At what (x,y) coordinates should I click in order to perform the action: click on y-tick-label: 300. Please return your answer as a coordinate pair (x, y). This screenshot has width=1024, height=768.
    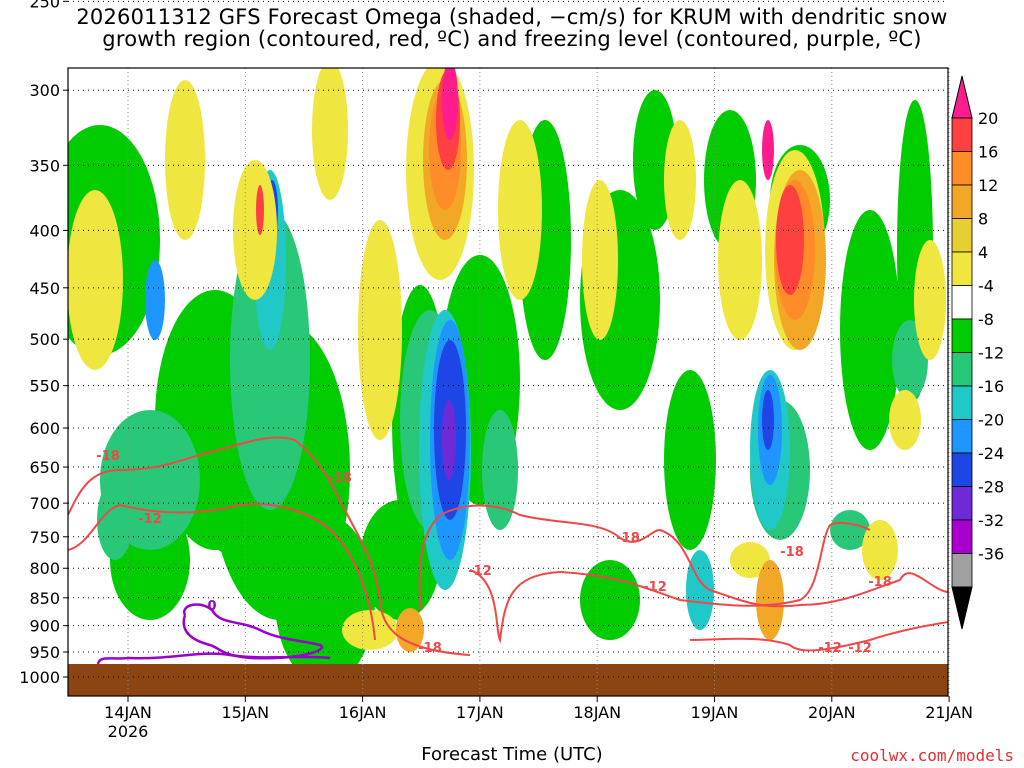
    Looking at the image, I should click on (44, 90).